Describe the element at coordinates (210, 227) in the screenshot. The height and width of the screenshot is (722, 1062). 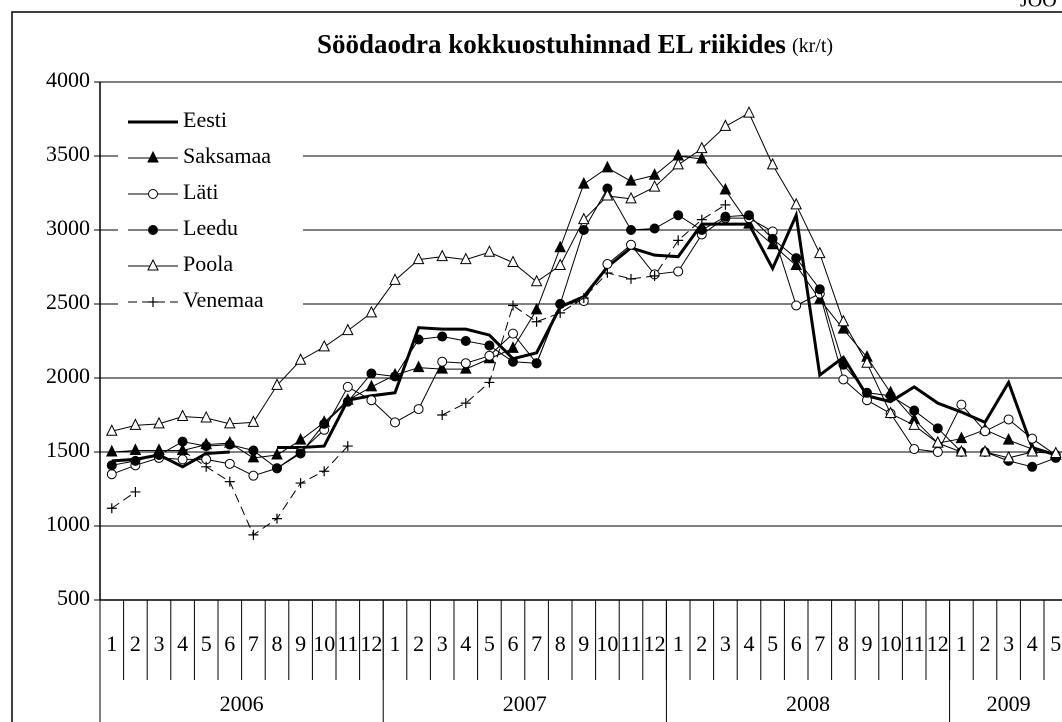
I see `legend-label: Leedu` at that location.